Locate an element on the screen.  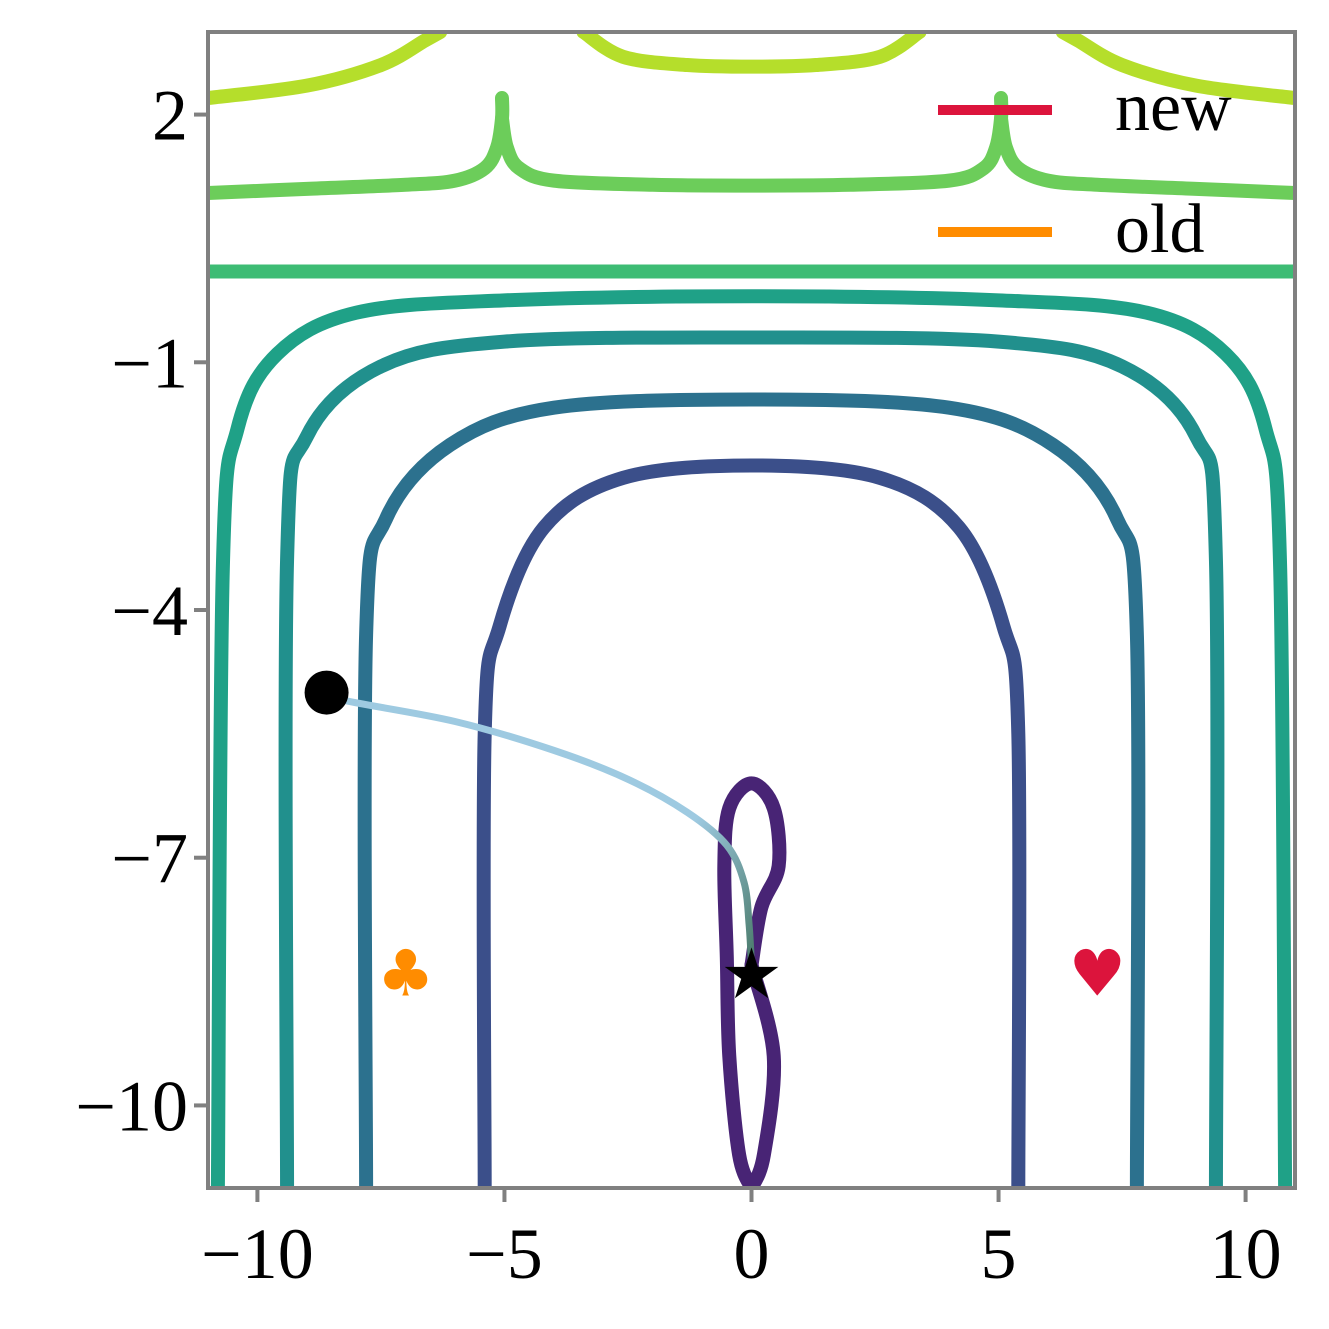
minimum-marker: ★ is located at coordinates (751, 974).